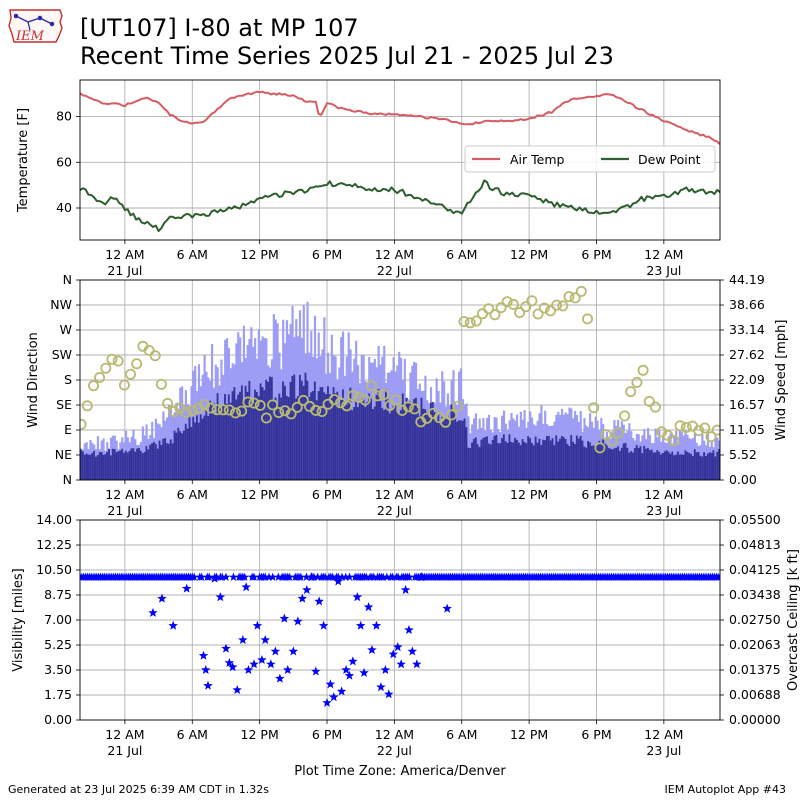 The height and width of the screenshot is (800, 800). What do you see at coordinates (58, 594) in the screenshot?
I see `y-tick-label: 8.75` at bounding box center [58, 594].